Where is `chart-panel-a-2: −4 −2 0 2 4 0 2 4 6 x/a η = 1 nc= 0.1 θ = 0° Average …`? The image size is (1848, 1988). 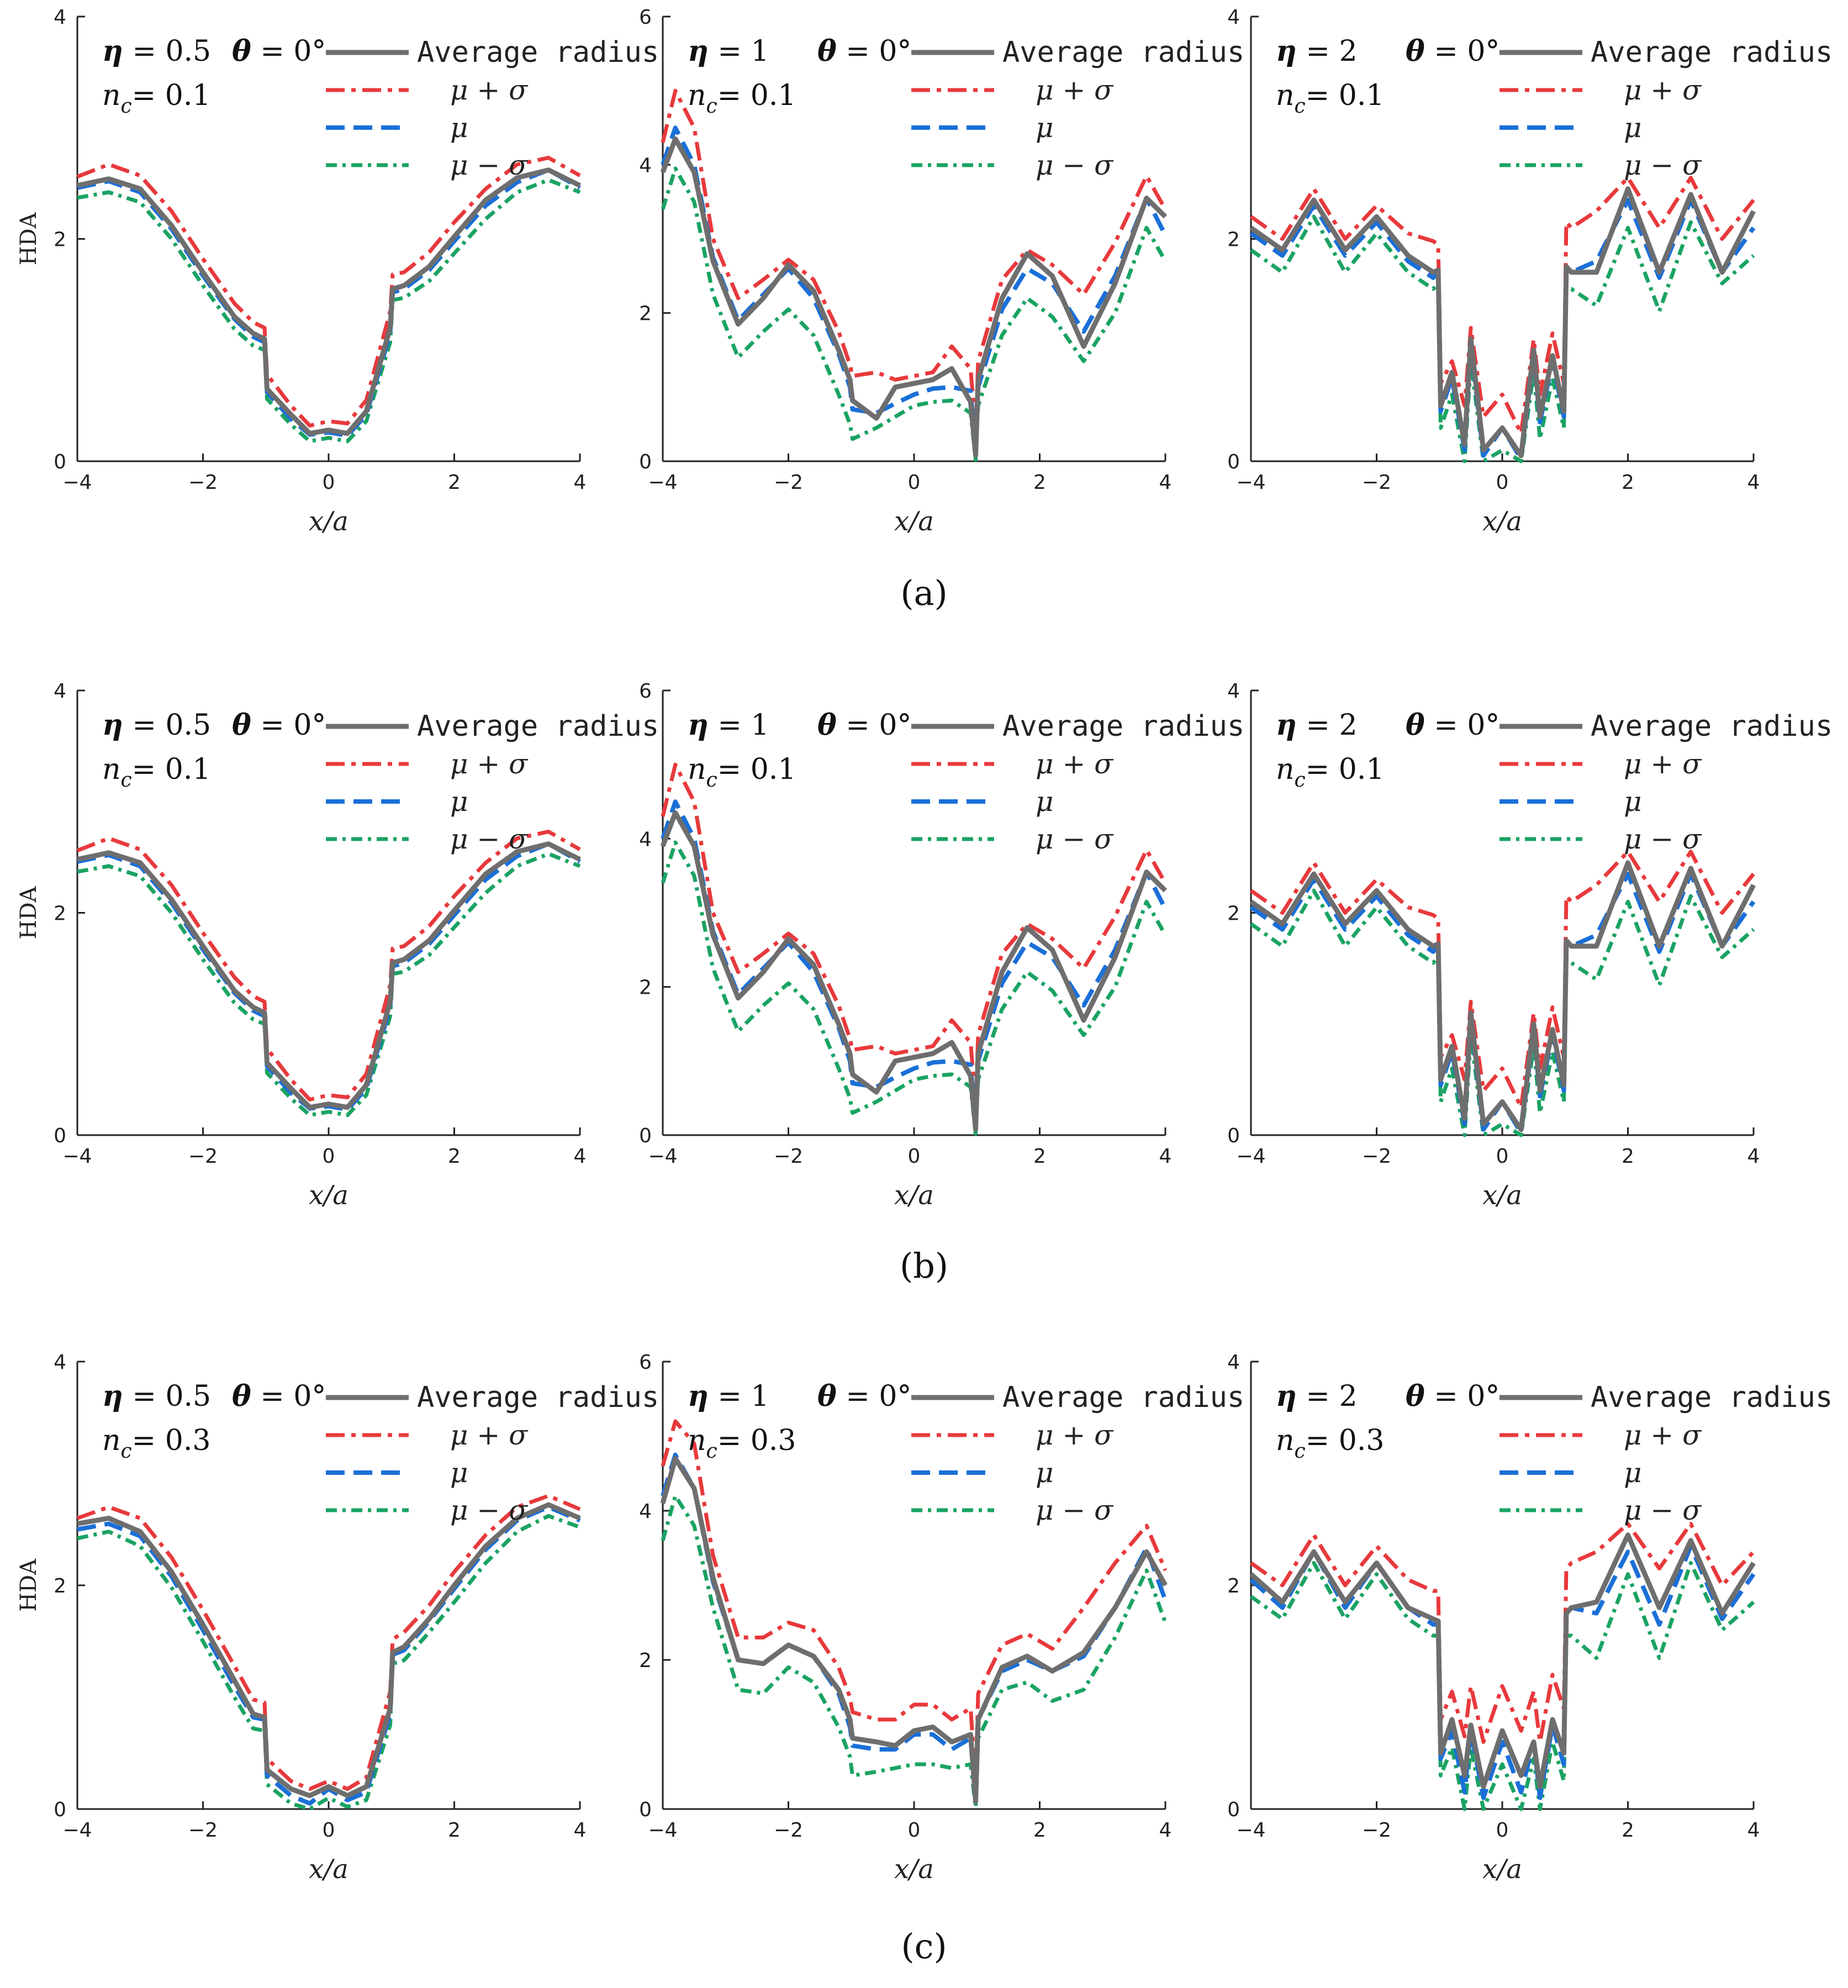 chart-panel-a-2: −4 −2 0 2 4 0 2 4 6 x/a η = 1 nc= 0.1 θ = 0° Average … is located at coordinates (941, 271).